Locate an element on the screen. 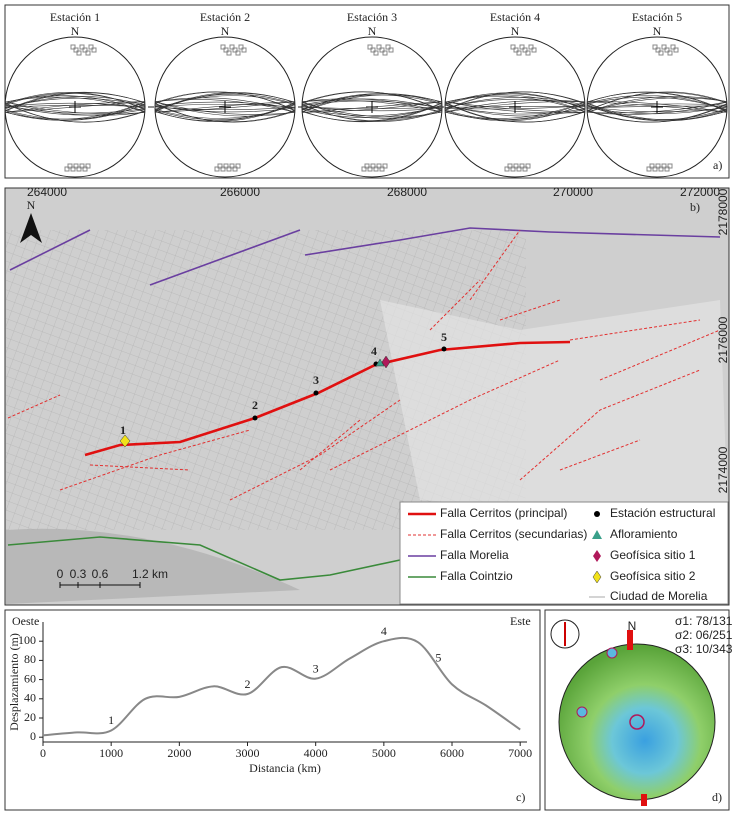 The width and height of the screenshot is (737, 817). north-arrow is located at coordinates (31, 228).